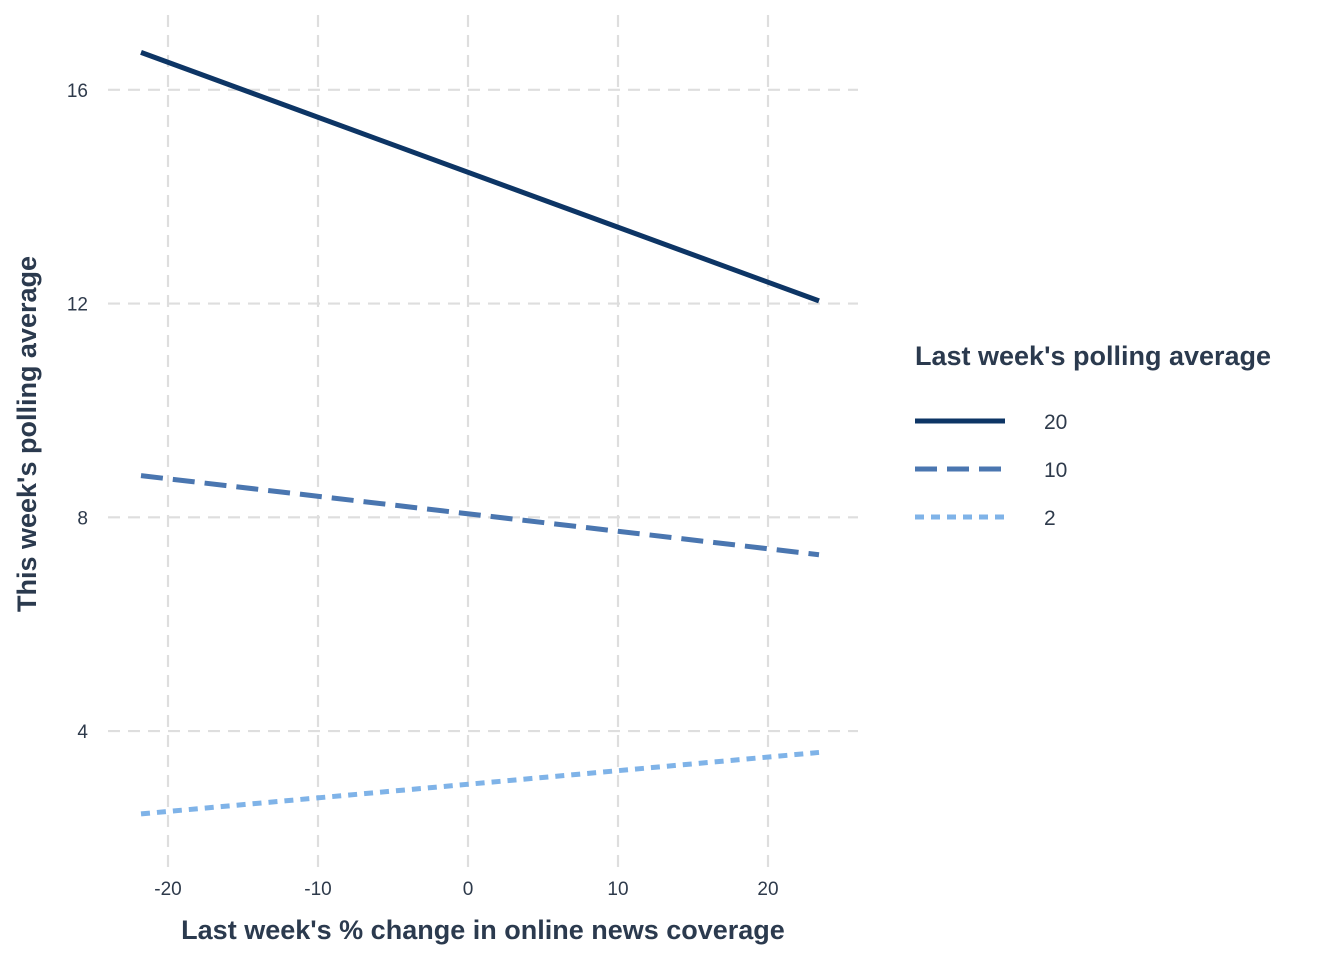  I want to click on x-tick-label: 0, so click(468, 889).